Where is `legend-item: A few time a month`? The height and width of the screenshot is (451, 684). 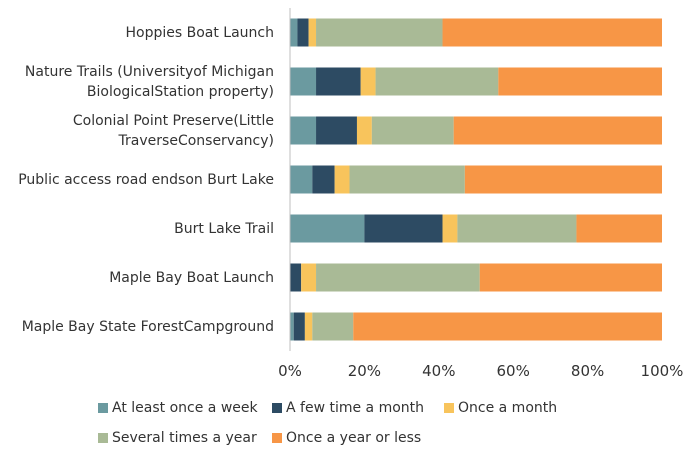 legend-item: A few time a month is located at coordinates (348, 408).